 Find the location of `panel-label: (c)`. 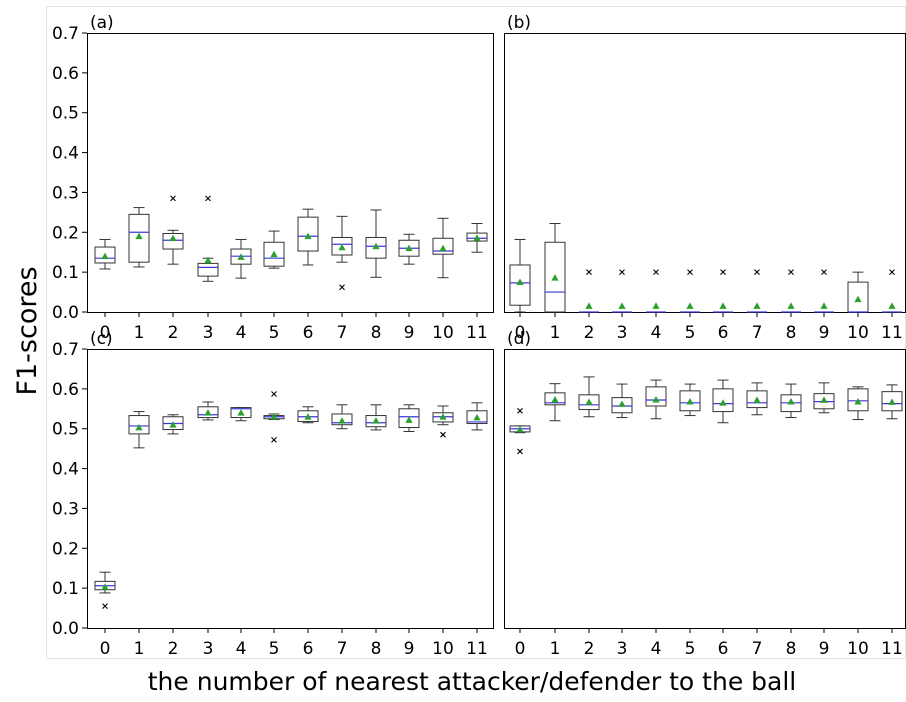

panel-label: (c) is located at coordinates (101, 339).